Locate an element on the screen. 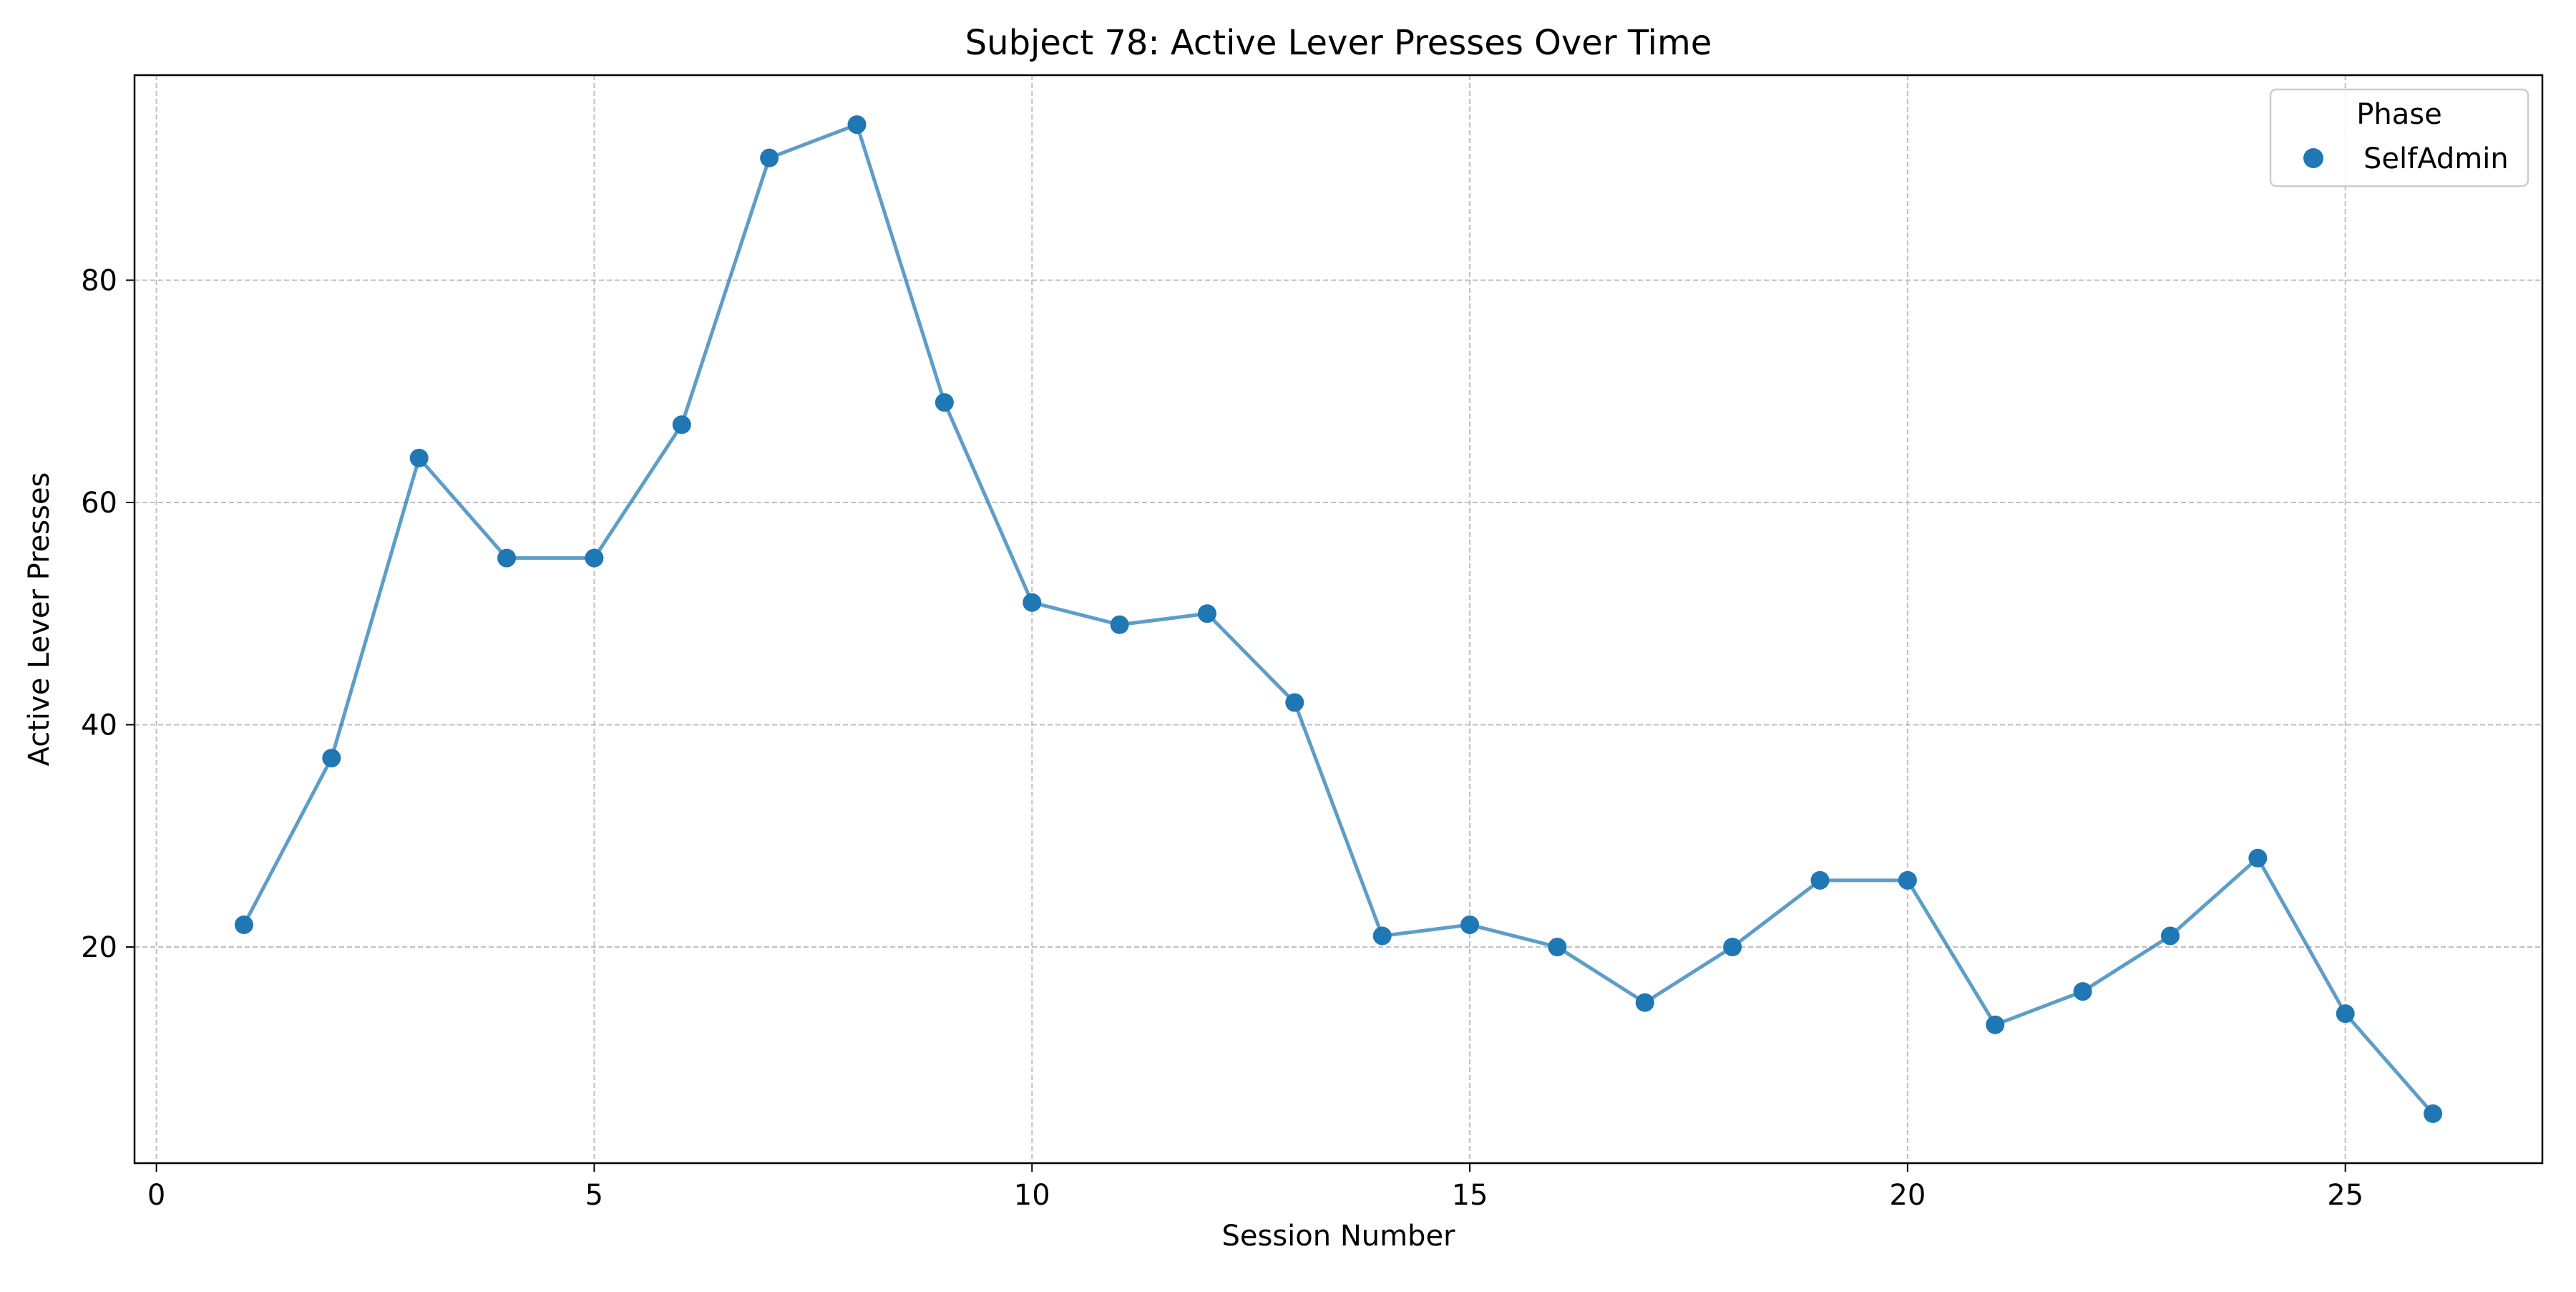 This screenshot has height=1292, width=2576. y-axis-label: Active Lever Presses is located at coordinates (39, 619).